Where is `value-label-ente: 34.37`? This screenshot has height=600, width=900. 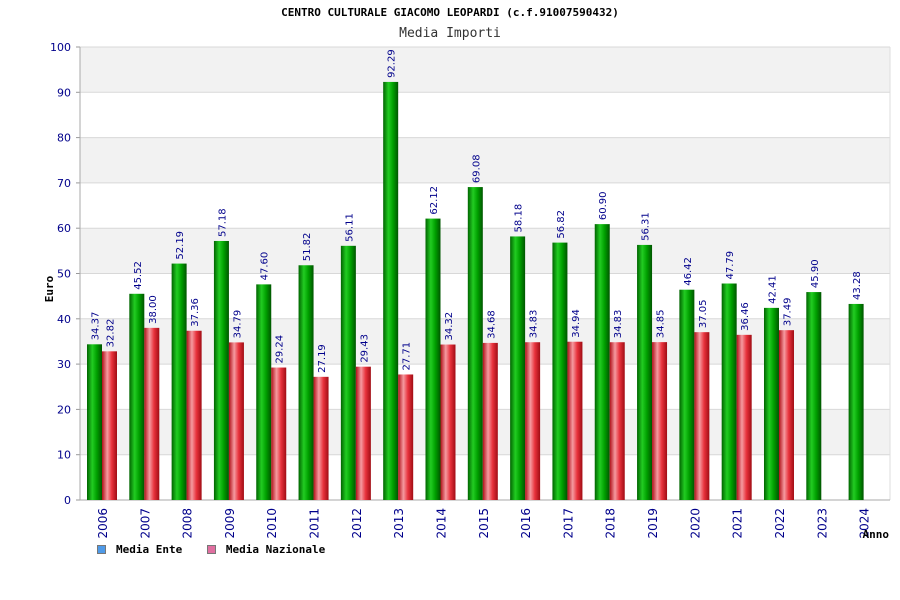
value-label-ente: 34.37 is located at coordinates (96, 326).